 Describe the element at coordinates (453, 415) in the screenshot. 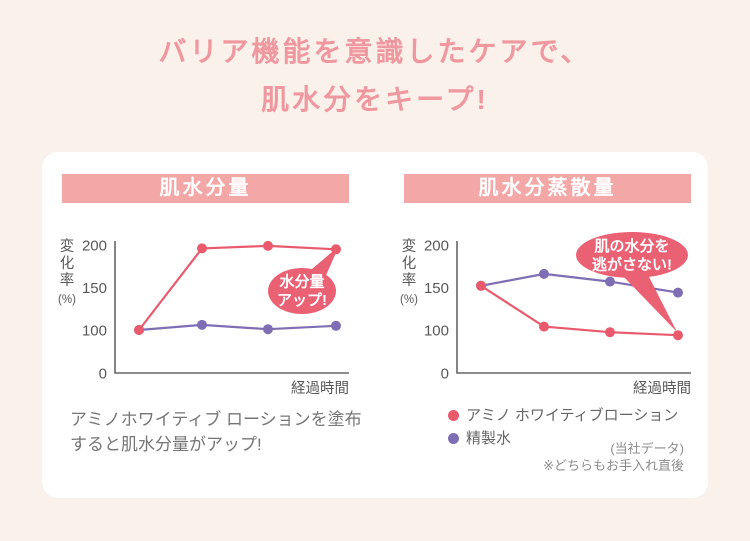

I see `lotion-dot-icon` at that location.